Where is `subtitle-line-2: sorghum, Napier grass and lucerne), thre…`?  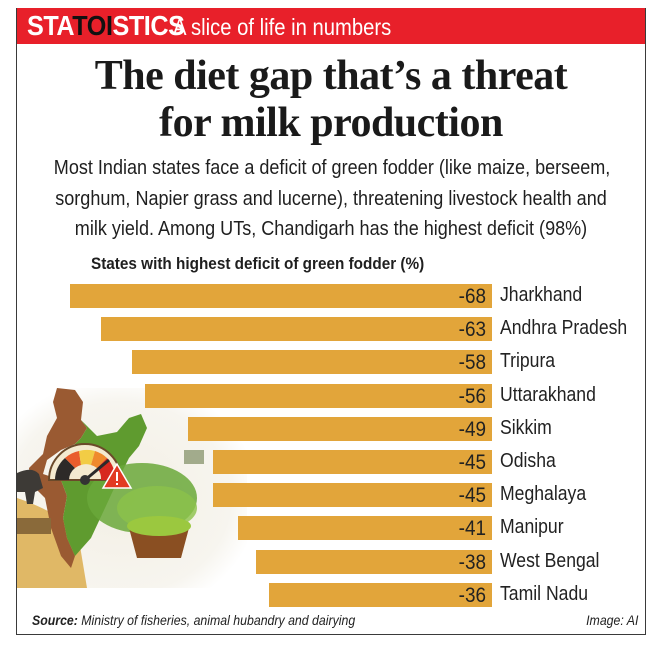 subtitle-line-2: sorghum, Napier grass and lucerne), thre… is located at coordinates (331, 198).